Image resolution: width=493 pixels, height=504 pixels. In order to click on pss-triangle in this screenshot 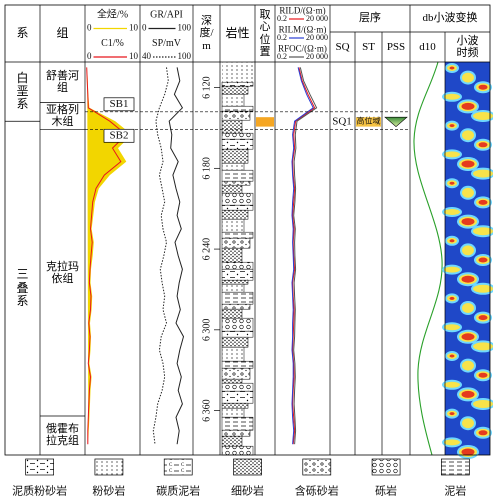, I will do `click(396, 121)`.